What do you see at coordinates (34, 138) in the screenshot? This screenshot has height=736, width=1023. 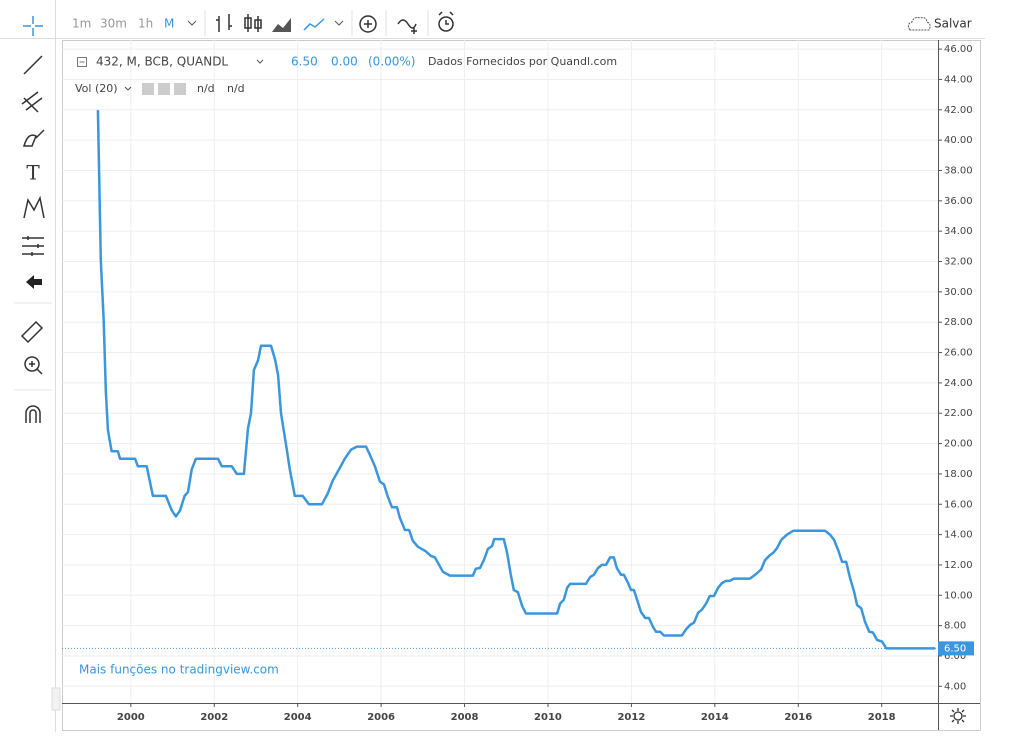 I see `brush-tool` at bounding box center [34, 138].